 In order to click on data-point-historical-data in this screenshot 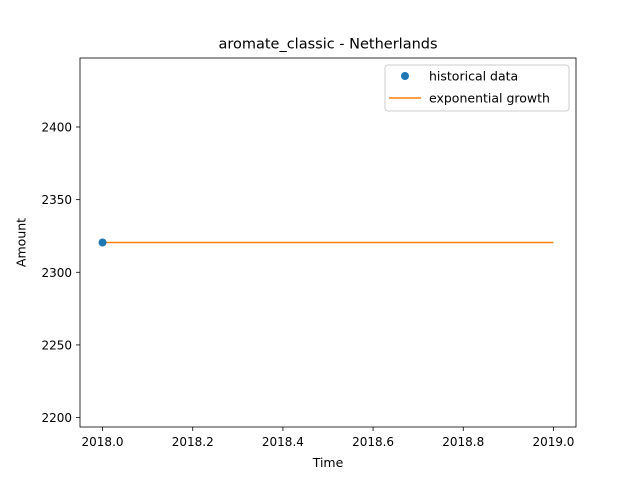, I will do `click(102, 242)`.